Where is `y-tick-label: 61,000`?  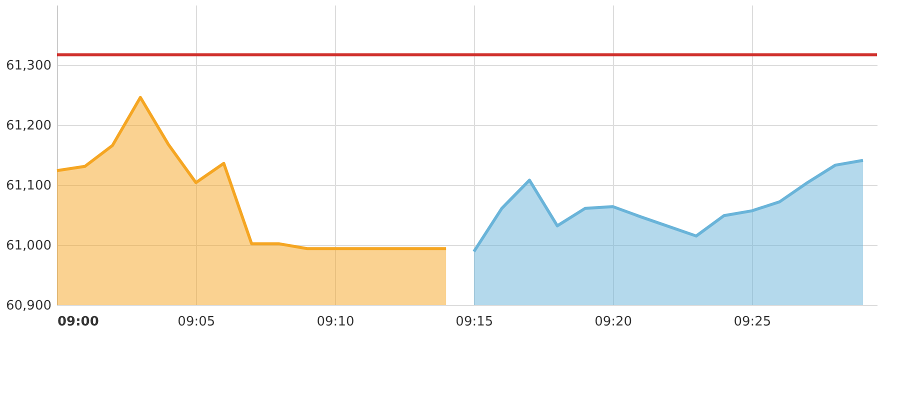
y-tick-label: 61,000 is located at coordinates (29, 246).